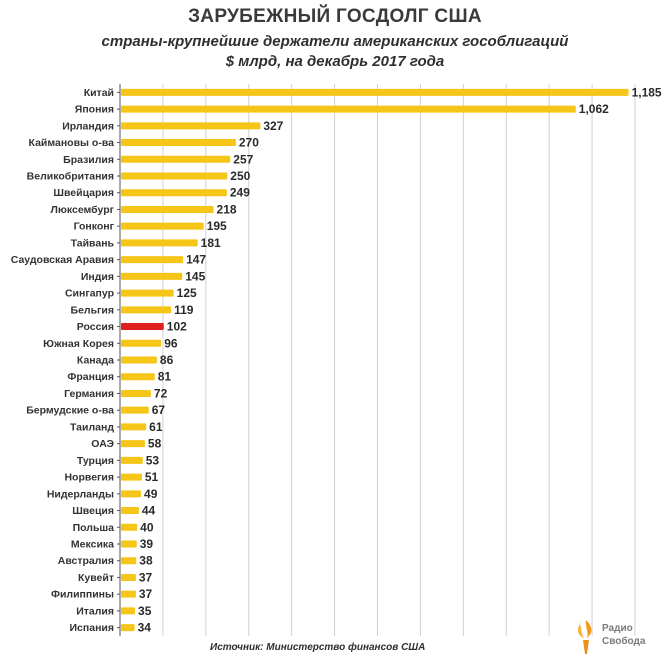  I want to click on value-label: 34, so click(145, 628).